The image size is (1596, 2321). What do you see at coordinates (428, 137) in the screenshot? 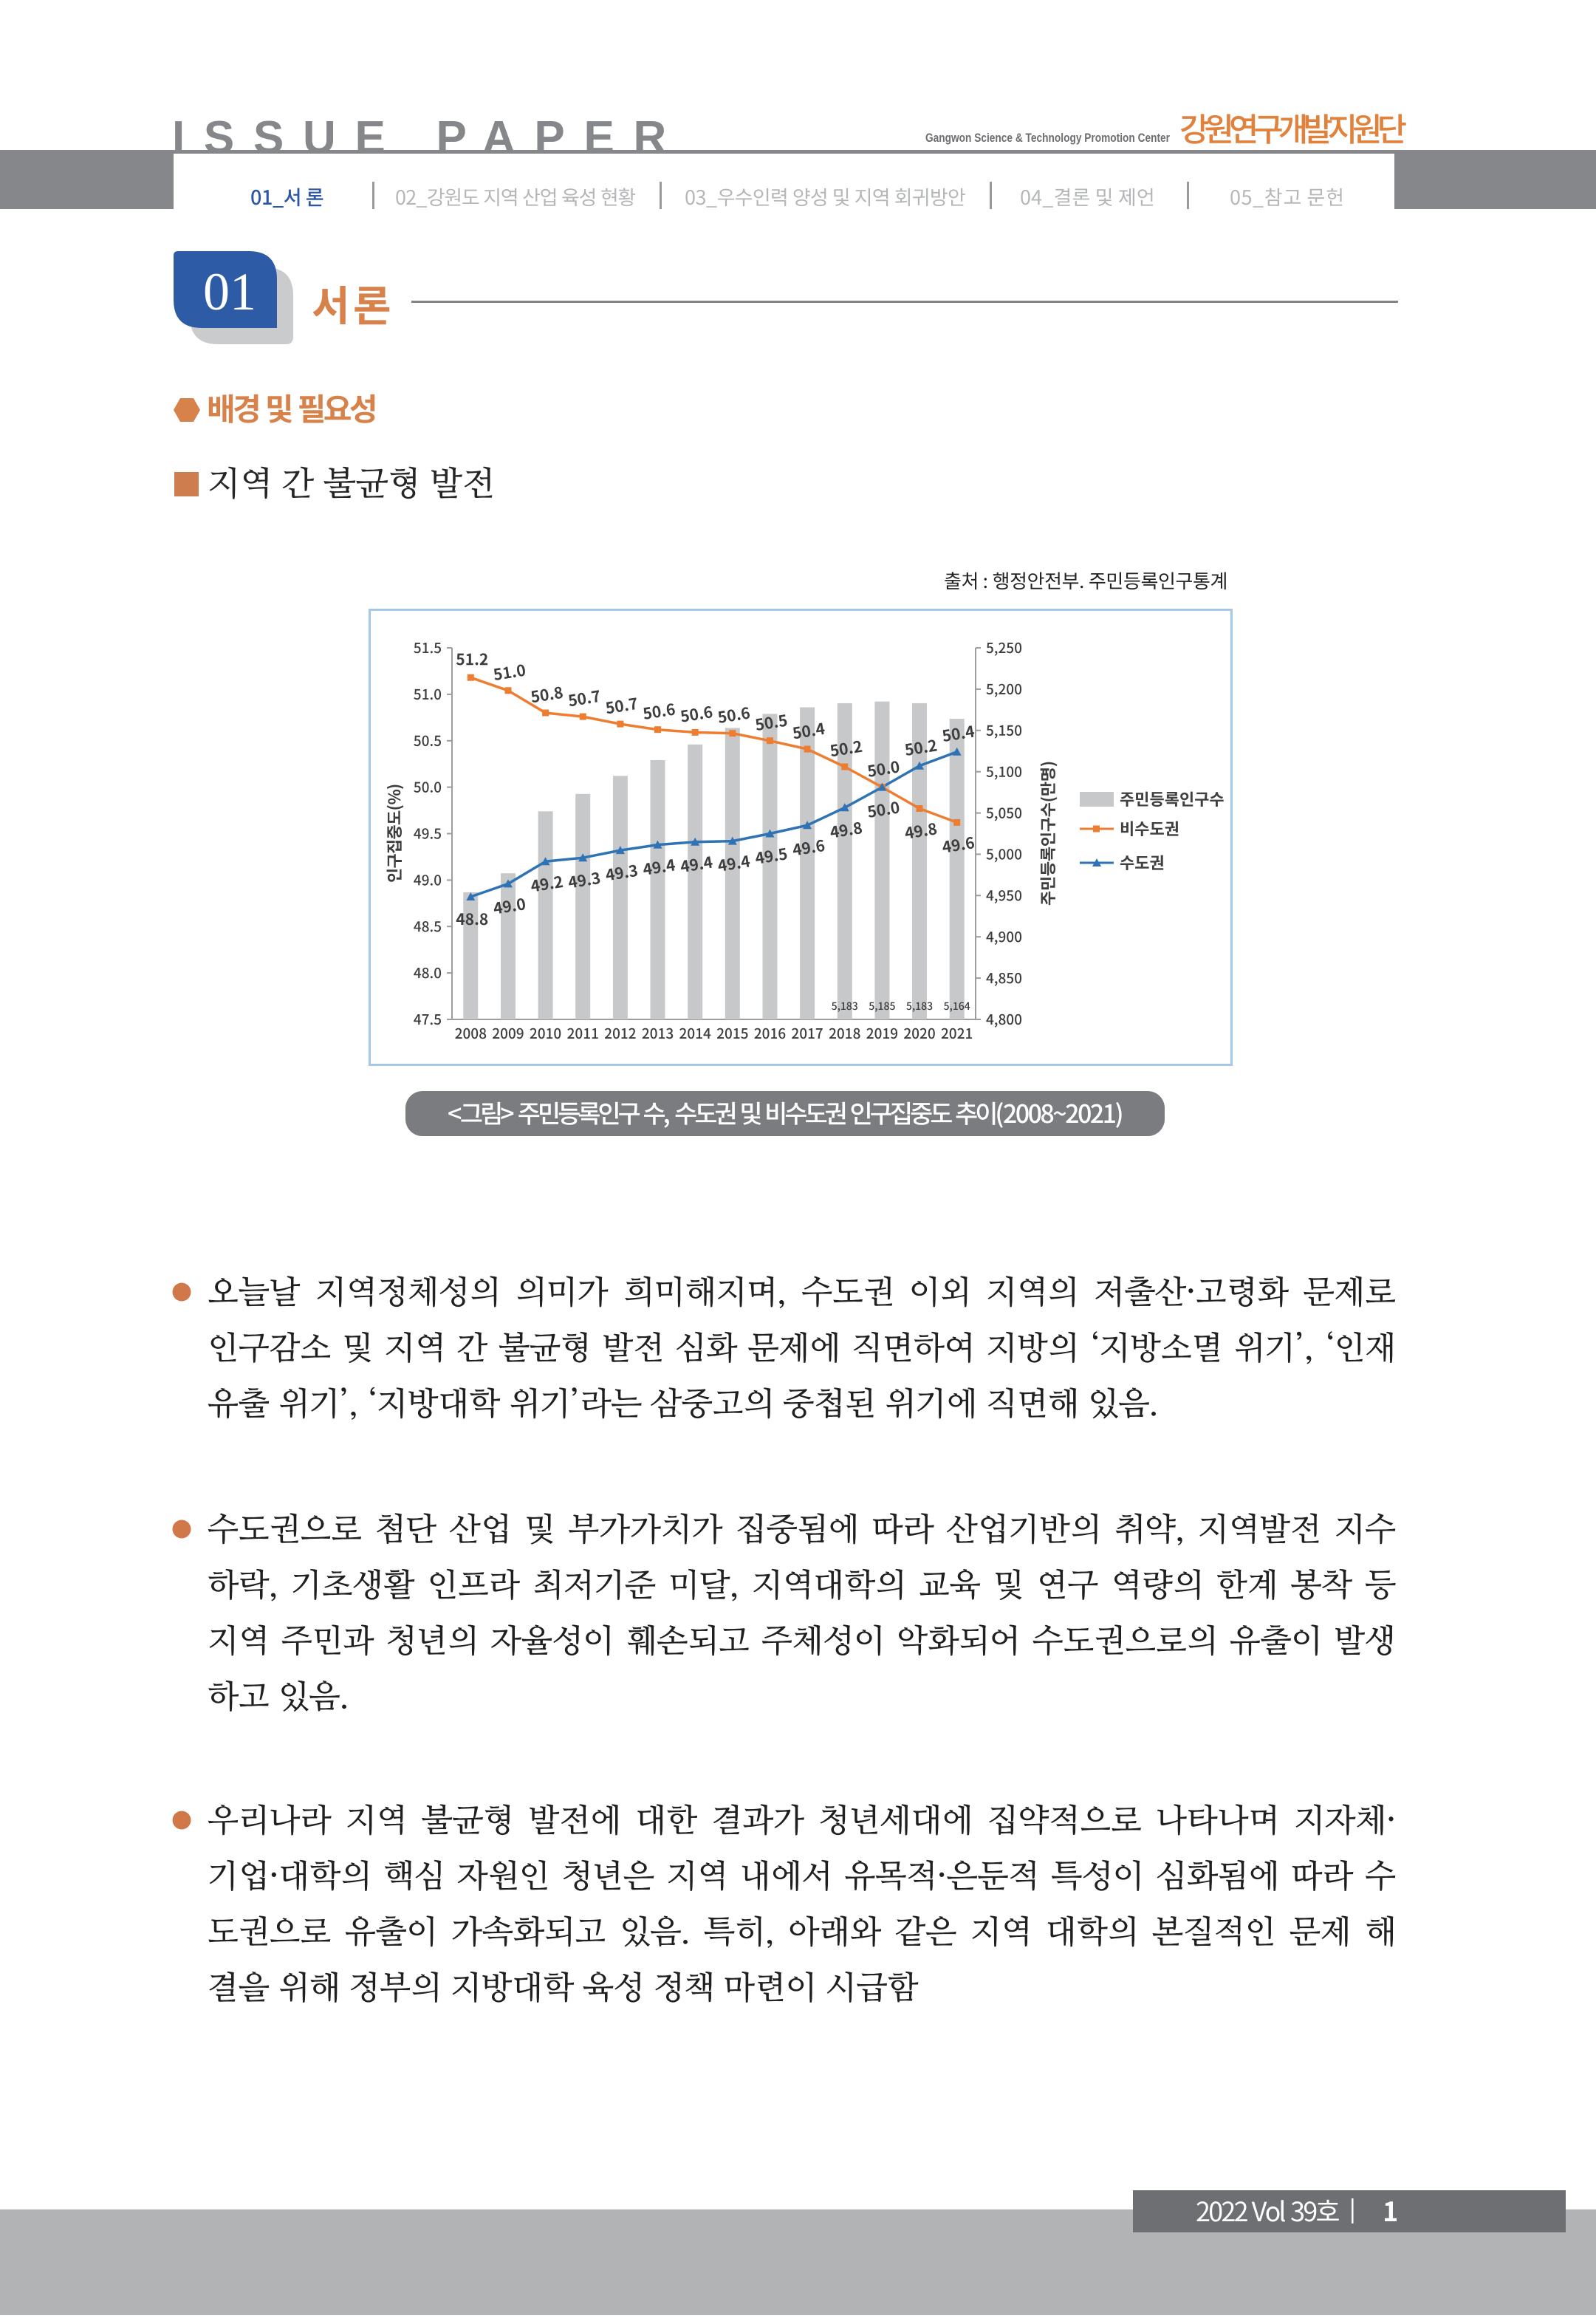
I see `svg-text: ISSUE PAPER` at bounding box center [428, 137].